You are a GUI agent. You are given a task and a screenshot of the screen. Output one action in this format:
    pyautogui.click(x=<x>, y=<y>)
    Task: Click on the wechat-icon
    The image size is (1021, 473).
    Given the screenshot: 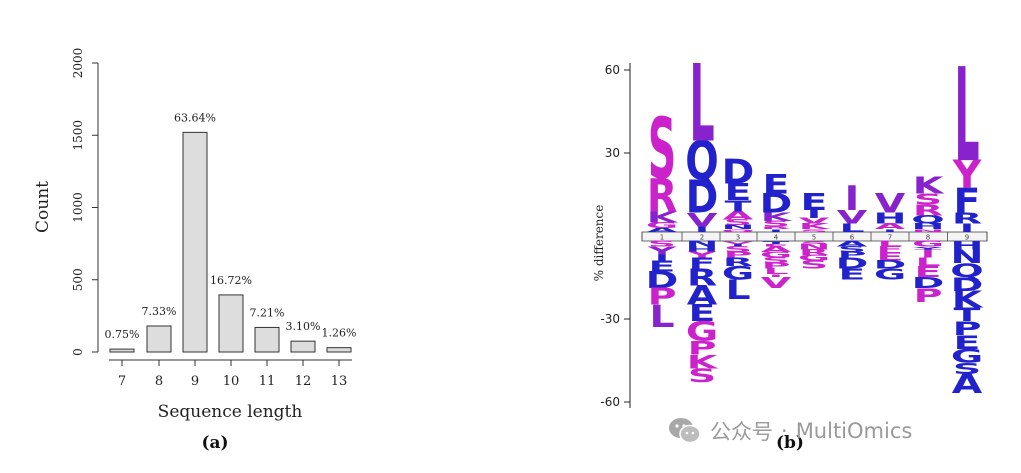 What is the action you would take?
    pyautogui.click(x=685, y=431)
    